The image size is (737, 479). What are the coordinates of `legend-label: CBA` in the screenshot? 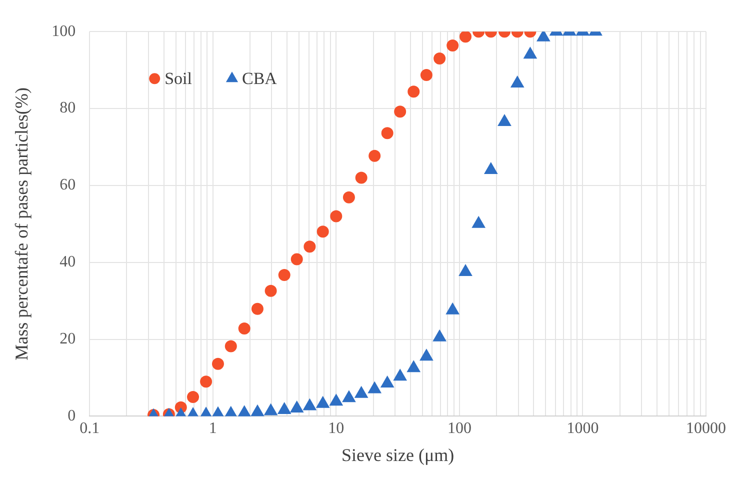 It's located at (260, 78).